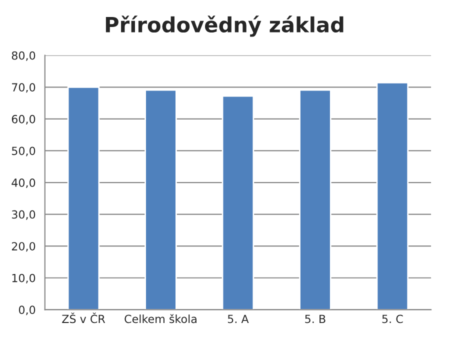  I want to click on y-tick-label: 0,0, so click(27, 311).